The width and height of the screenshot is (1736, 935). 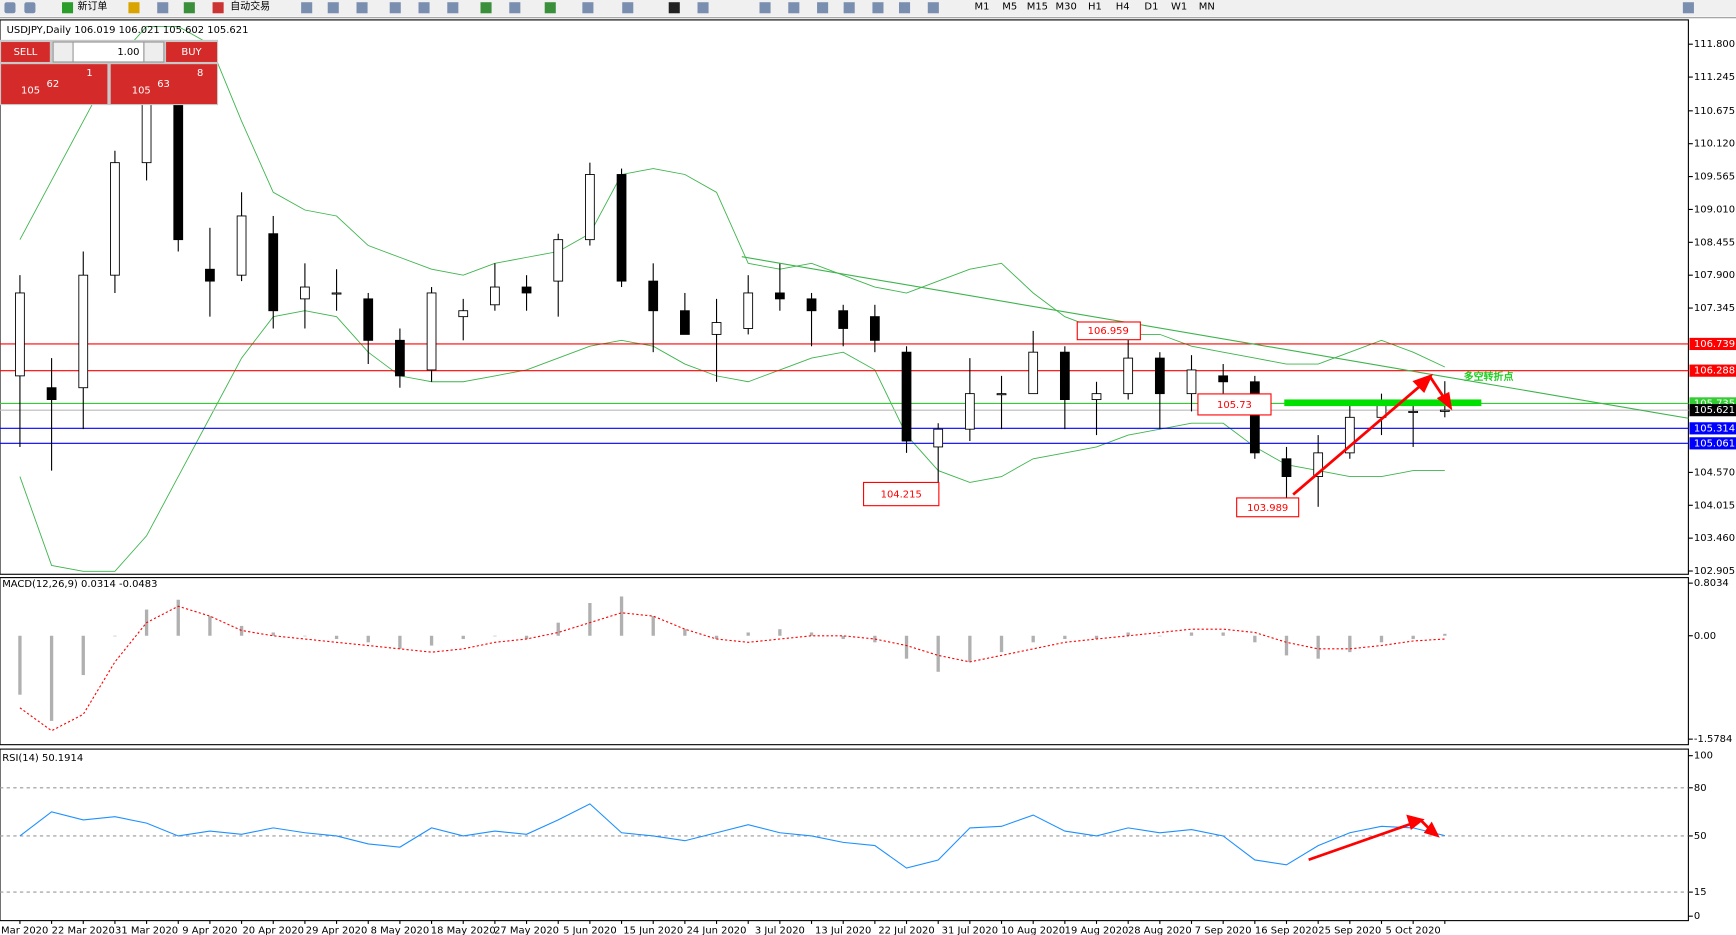 What do you see at coordinates (337, 930) in the screenshot?
I see `x-tick-label: 29 Apr 2020` at bounding box center [337, 930].